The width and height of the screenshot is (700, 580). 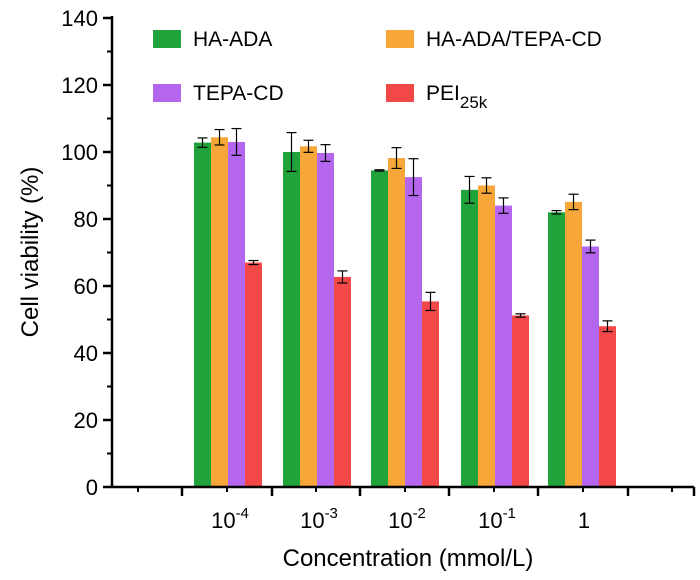 I want to click on y-axis-title: Cell viability (%), so click(x=30, y=252).